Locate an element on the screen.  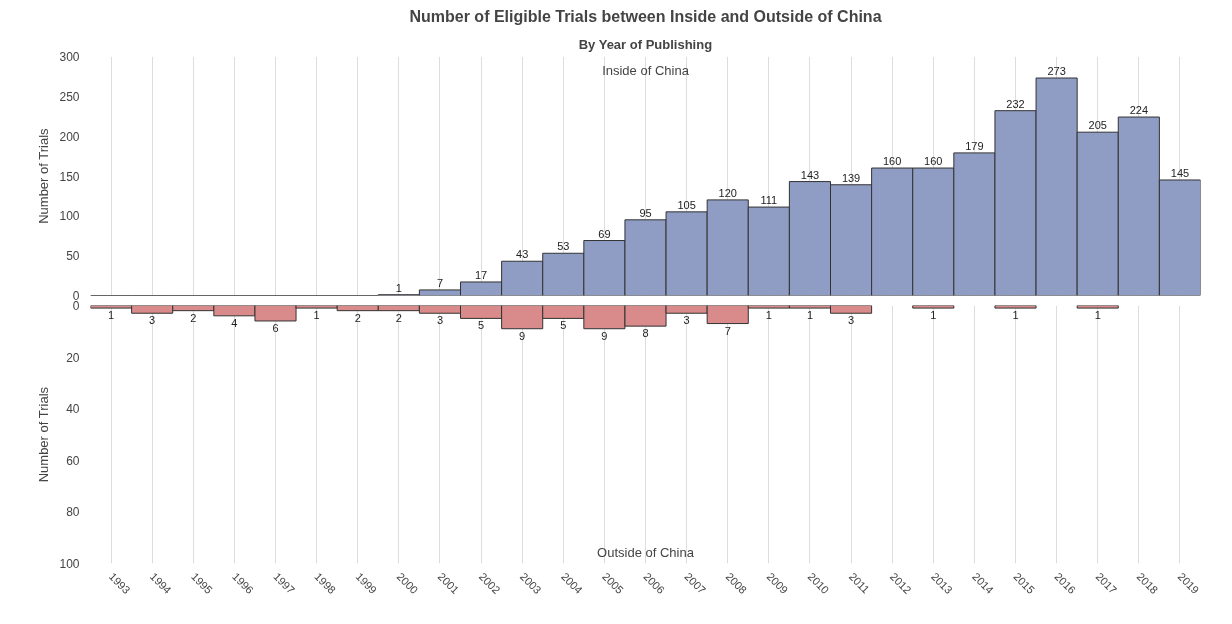
text: 224 is located at coordinates (1139, 110).